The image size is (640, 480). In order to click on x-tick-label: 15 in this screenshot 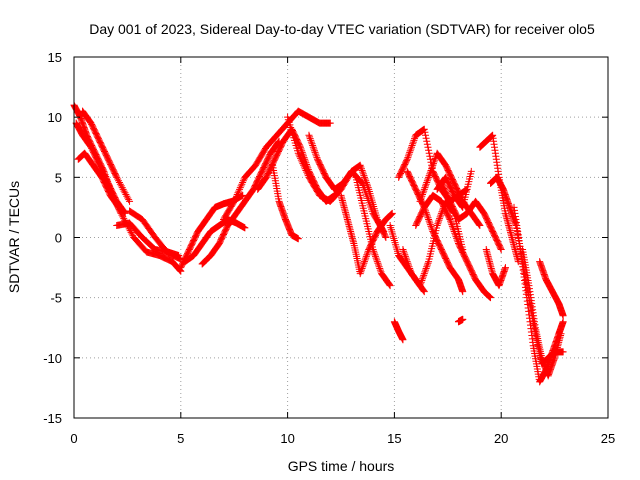, I will do `click(394, 438)`.